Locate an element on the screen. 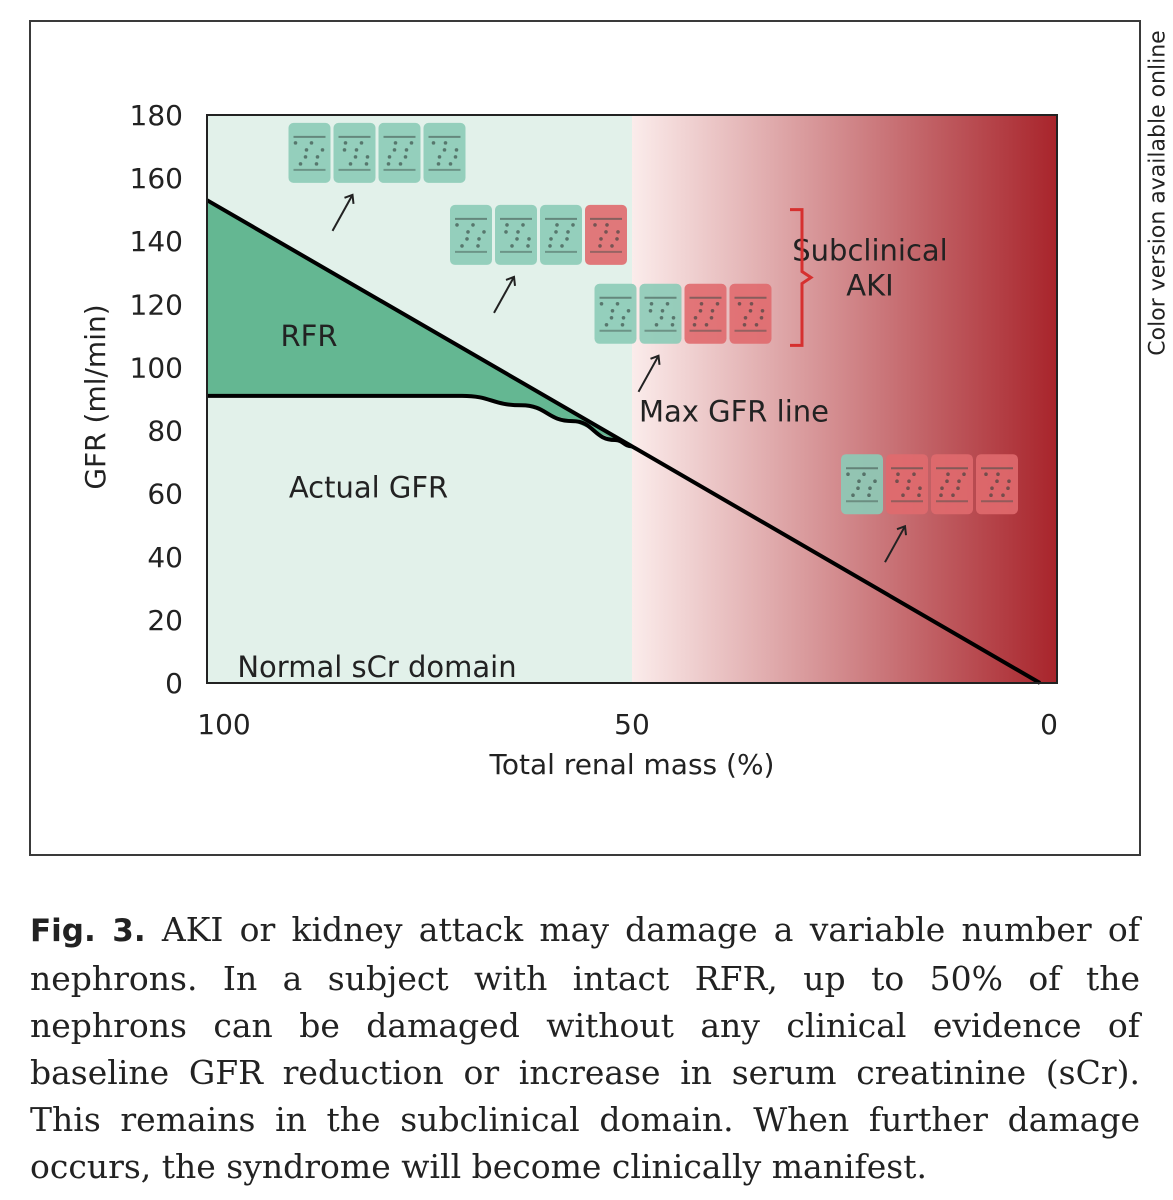  x-tick-label: 0 is located at coordinates (1049, 724).